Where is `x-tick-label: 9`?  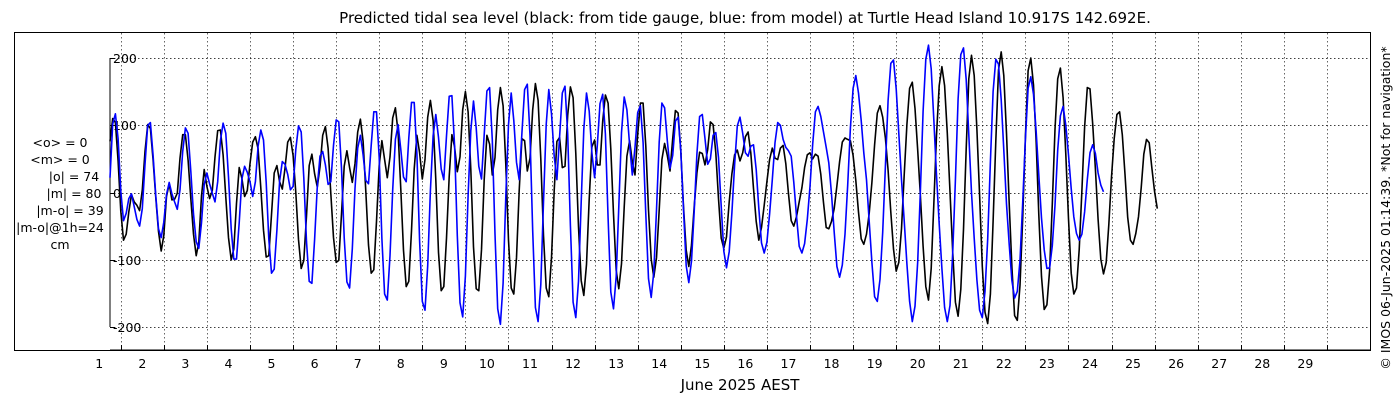 x-tick-label: 9 is located at coordinates (444, 363).